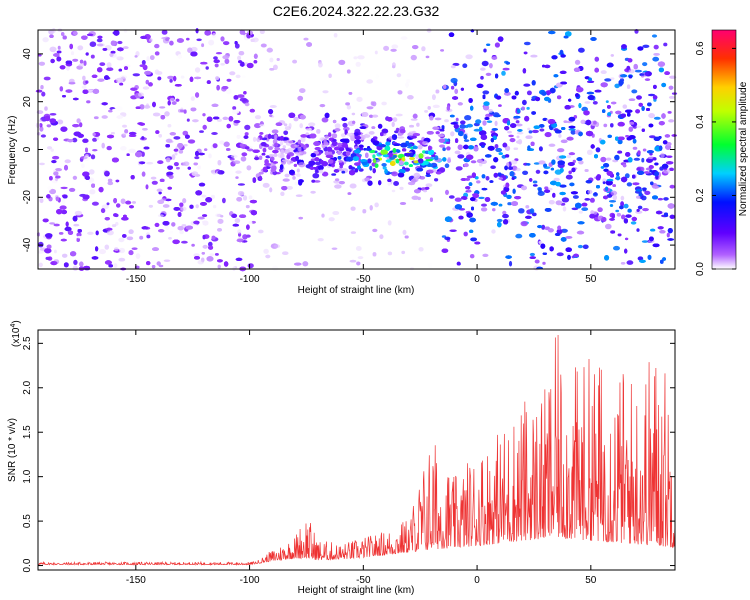 The height and width of the screenshot is (600, 750). Describe the element at coordinates (27, 149) in the screenshot. I see `y-tick-label: 0` at that location.